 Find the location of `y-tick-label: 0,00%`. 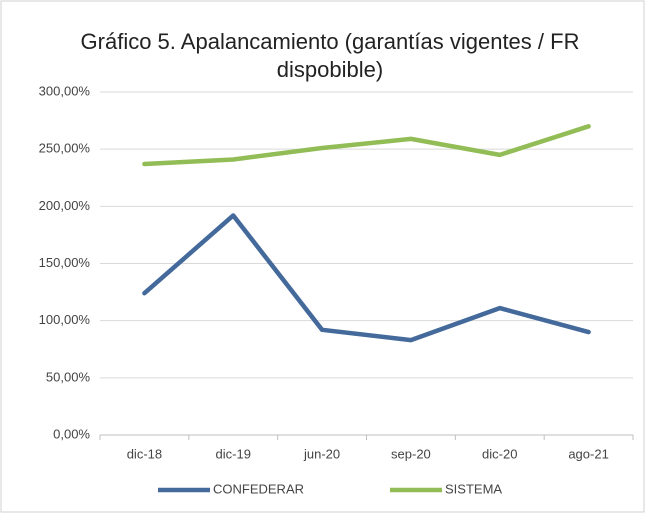

y-tick-label: 0,00% is located at coordinates (71, 433).